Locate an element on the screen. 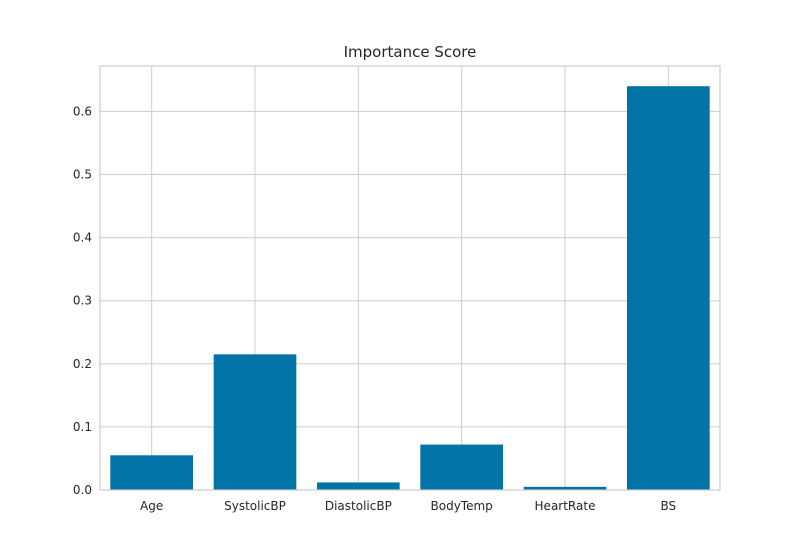 This screenshot has height=550, width=800. x-tick-label: Age is located at coordinates (151, 506).